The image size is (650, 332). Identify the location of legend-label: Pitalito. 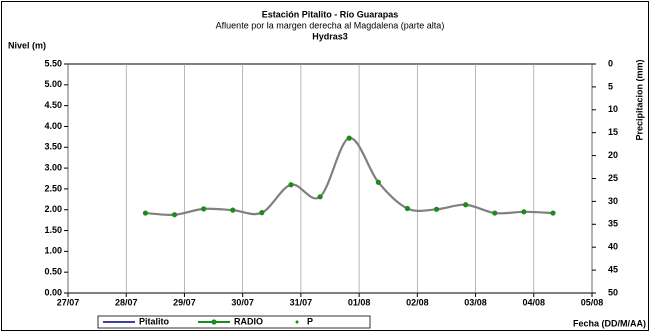
(154, 321).